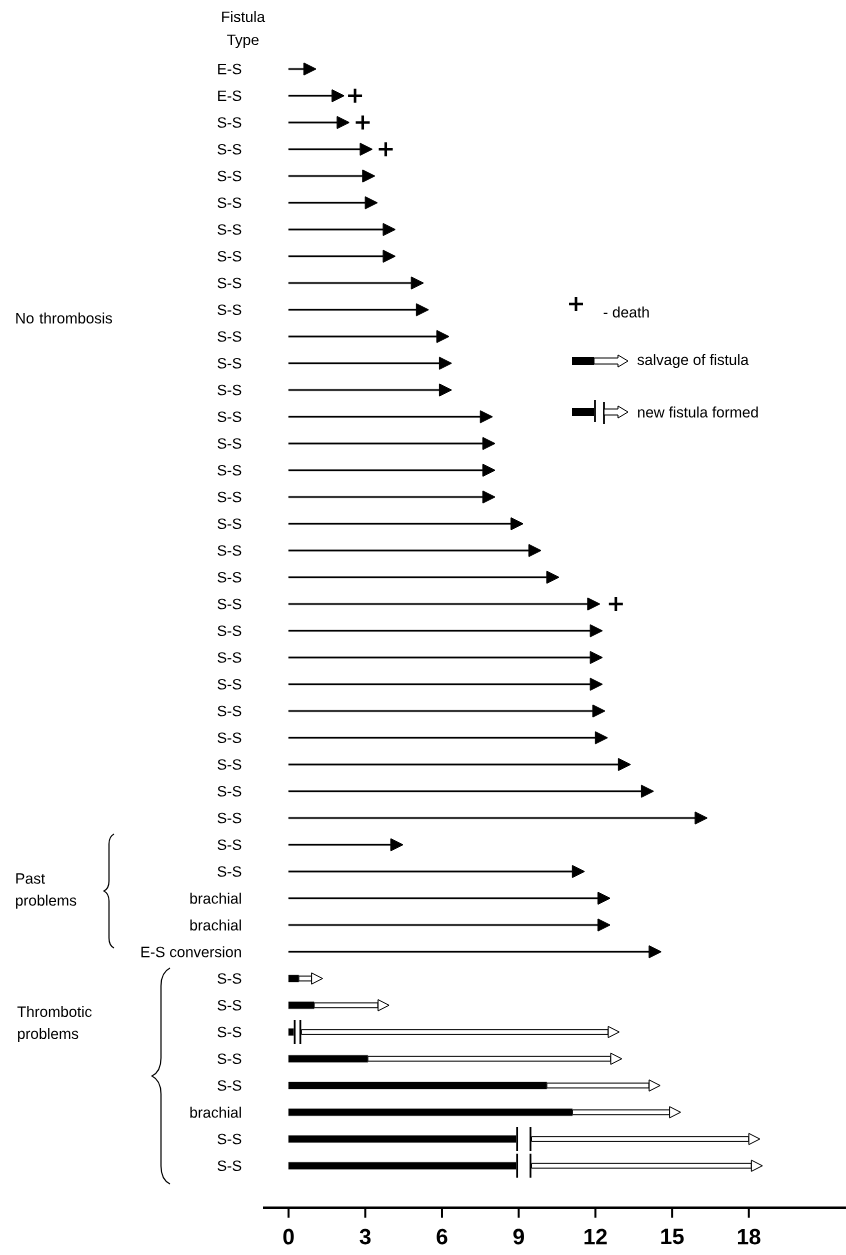 Image resolution: width=846 pixels, height=1255 pixels. What do you see at coordinates (626, 312) in the screenshot?
I see `legend-label: - death` at bounding box center [626, 312].